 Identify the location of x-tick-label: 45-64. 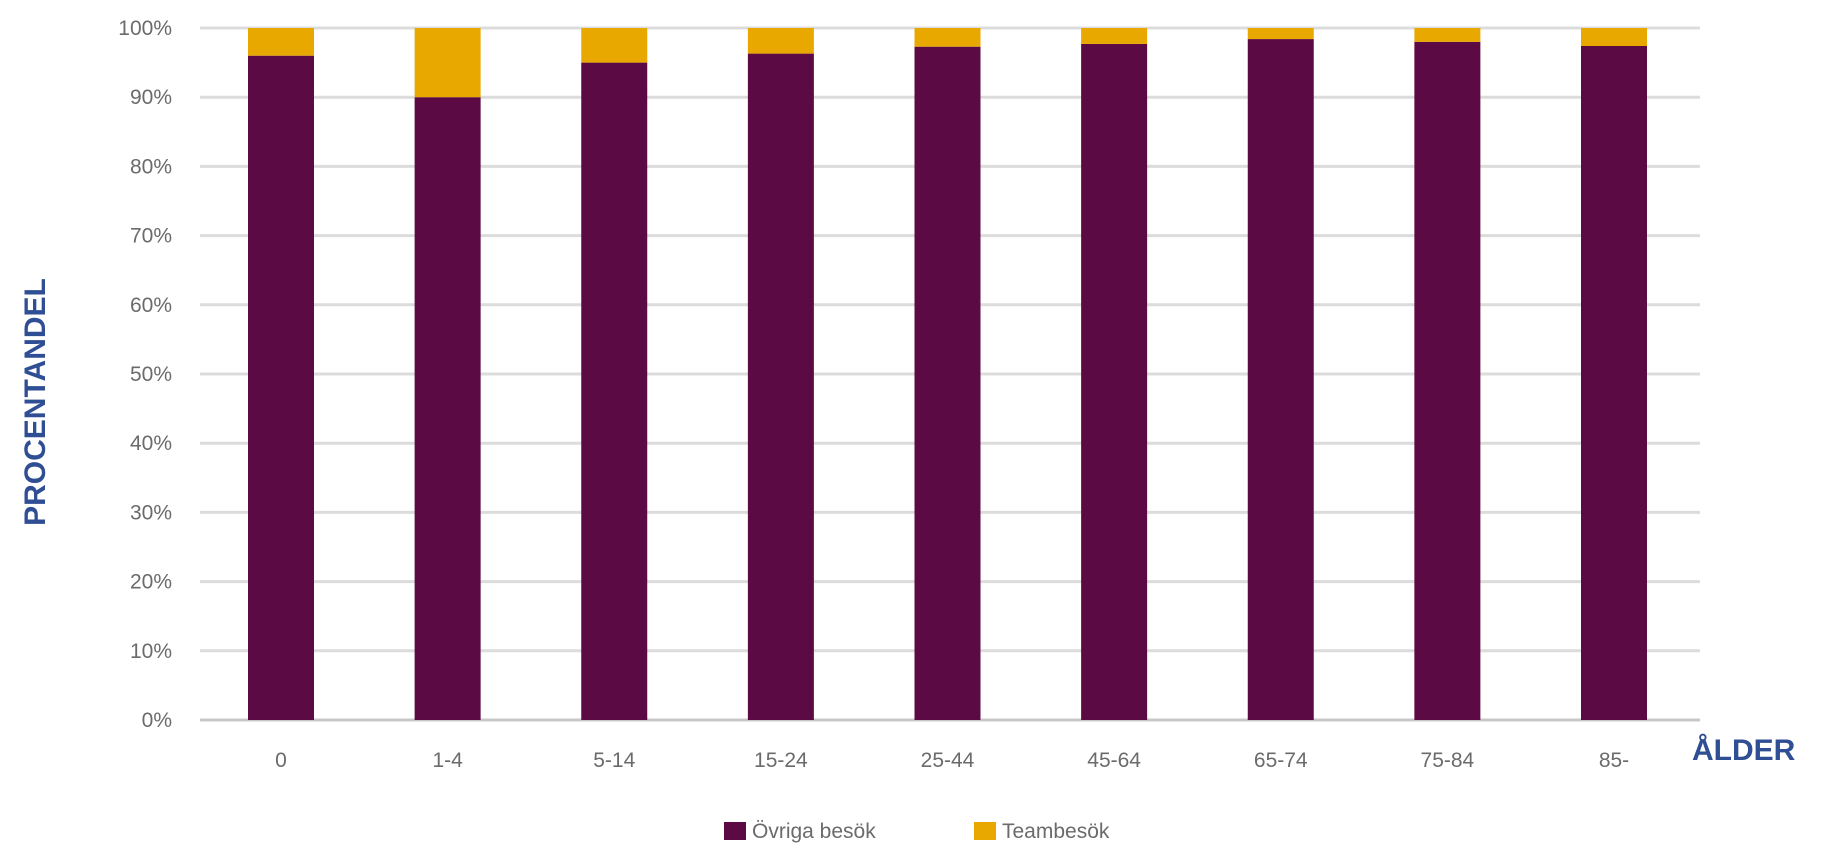
(1114, 760).